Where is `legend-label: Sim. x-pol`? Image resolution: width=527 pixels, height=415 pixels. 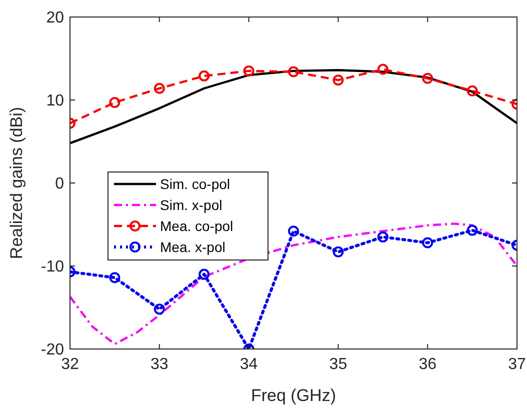 legend-label: Sim. x-pol is located at coordinates (191, 204).